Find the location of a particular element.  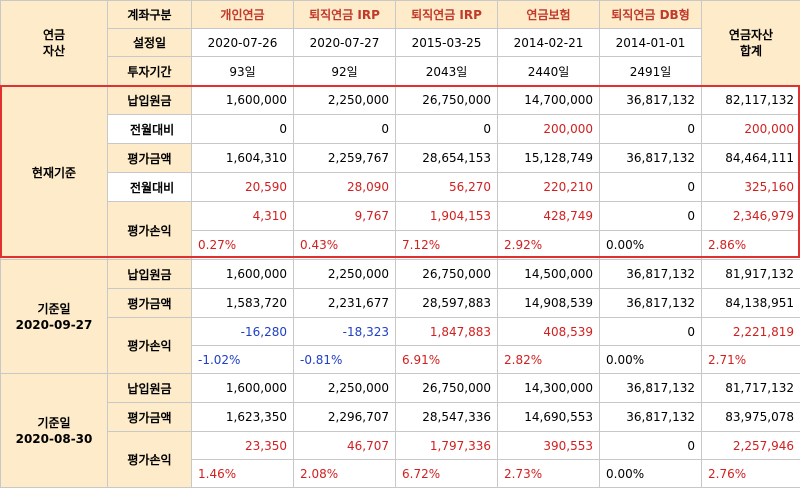

aug30-pnl-5: 2,257,946 is located at coordinates (750, 445).